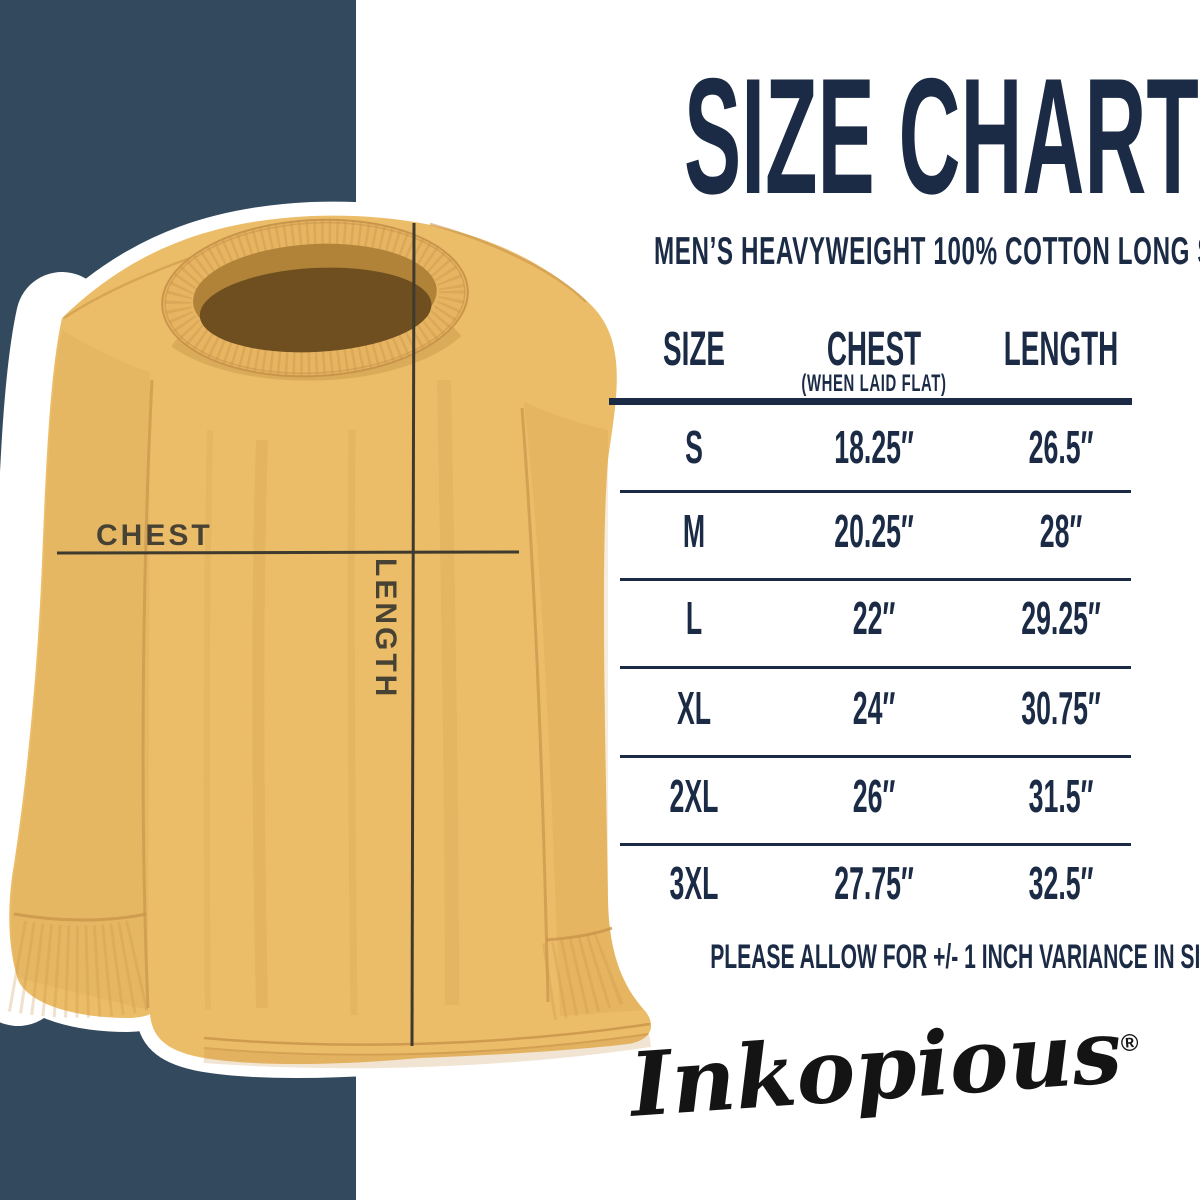  I want to click on table-row: 3XL 27.75″ 32.5″, so click(600, 883).